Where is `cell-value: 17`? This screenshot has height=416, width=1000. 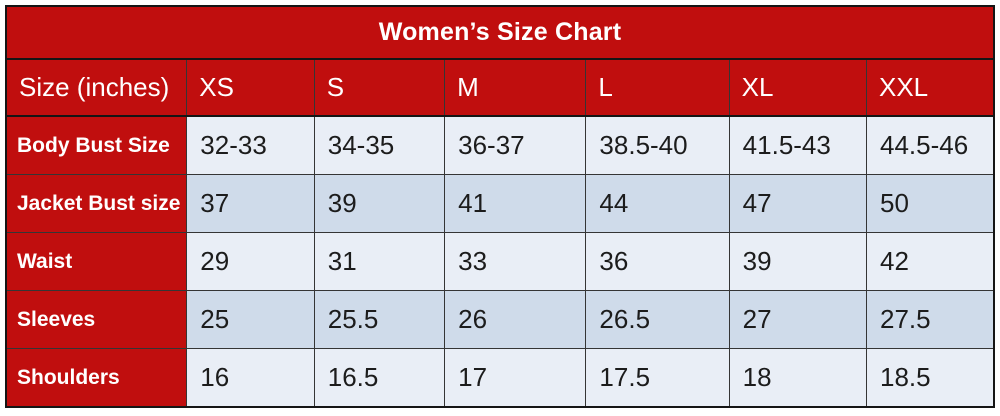 cell-value: 17 is located at coordinates (515, 378).